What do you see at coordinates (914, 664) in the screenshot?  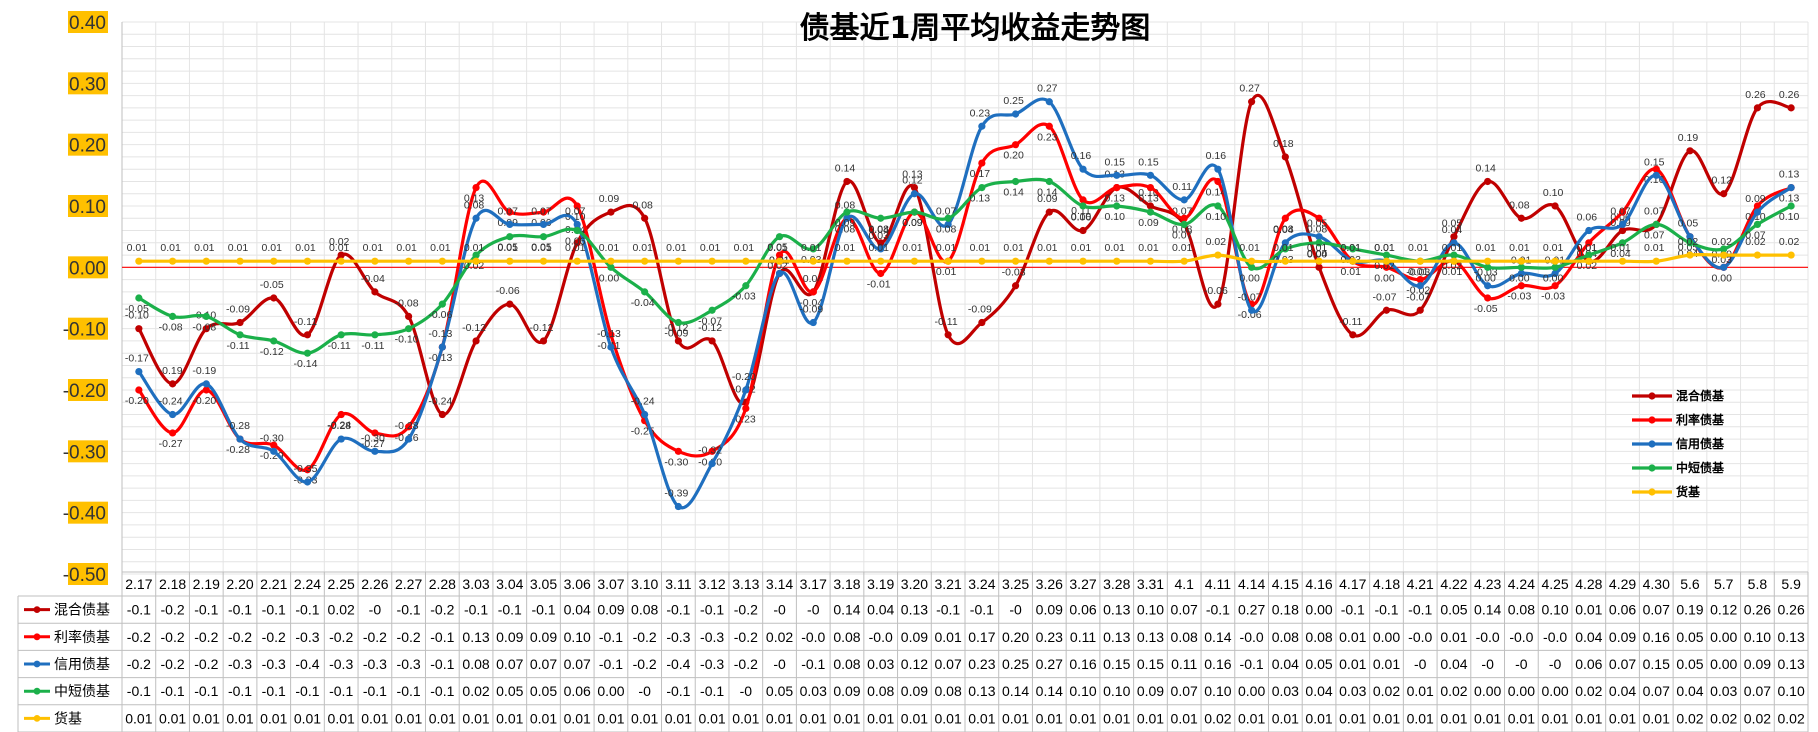 I see `table-cell: 0.12` at bounding box center [914, 664].